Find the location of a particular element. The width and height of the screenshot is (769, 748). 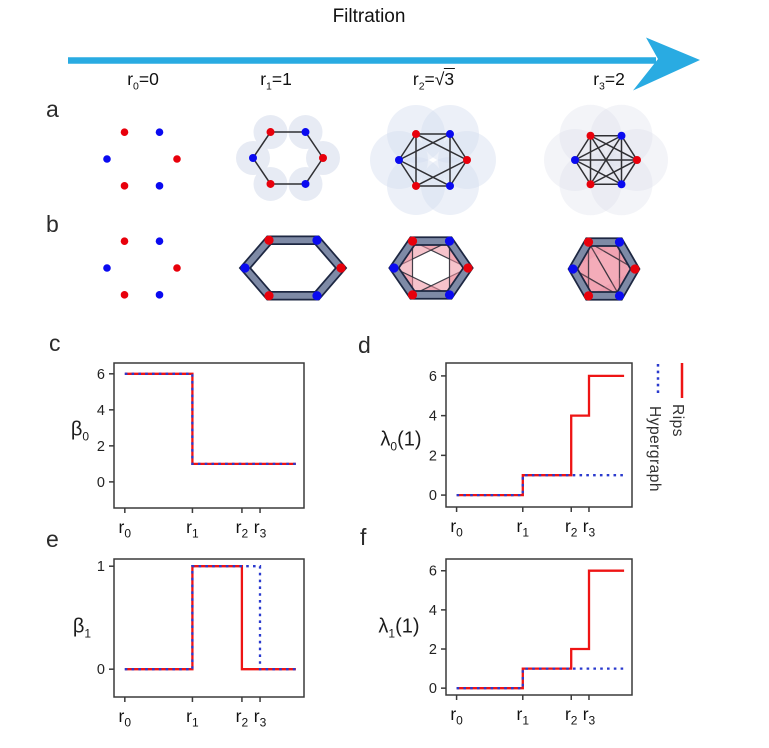

rips-complex-row-cell-r1 is located at coordinates (288, 158).